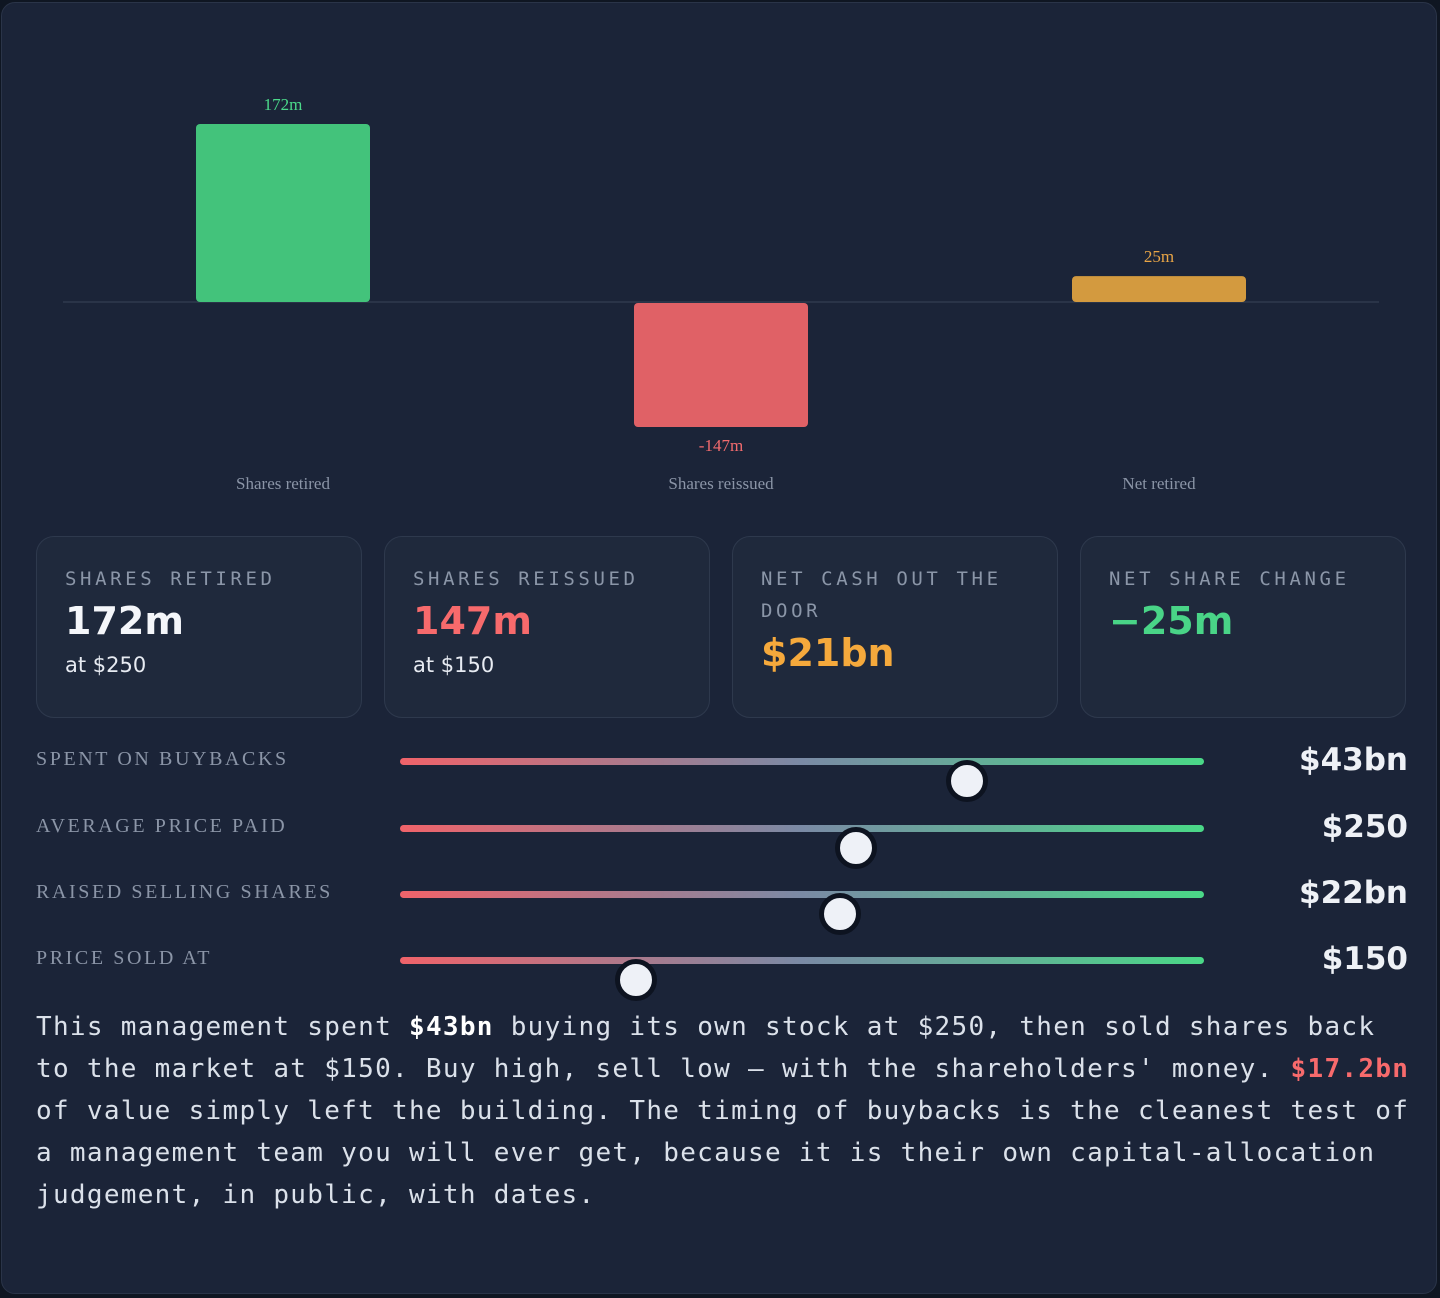 The width and height of the screenshot is (1440, 1298). I want to click on card-net-share-change: NET SHARE CHANGE −25m, so click(1243, 627).